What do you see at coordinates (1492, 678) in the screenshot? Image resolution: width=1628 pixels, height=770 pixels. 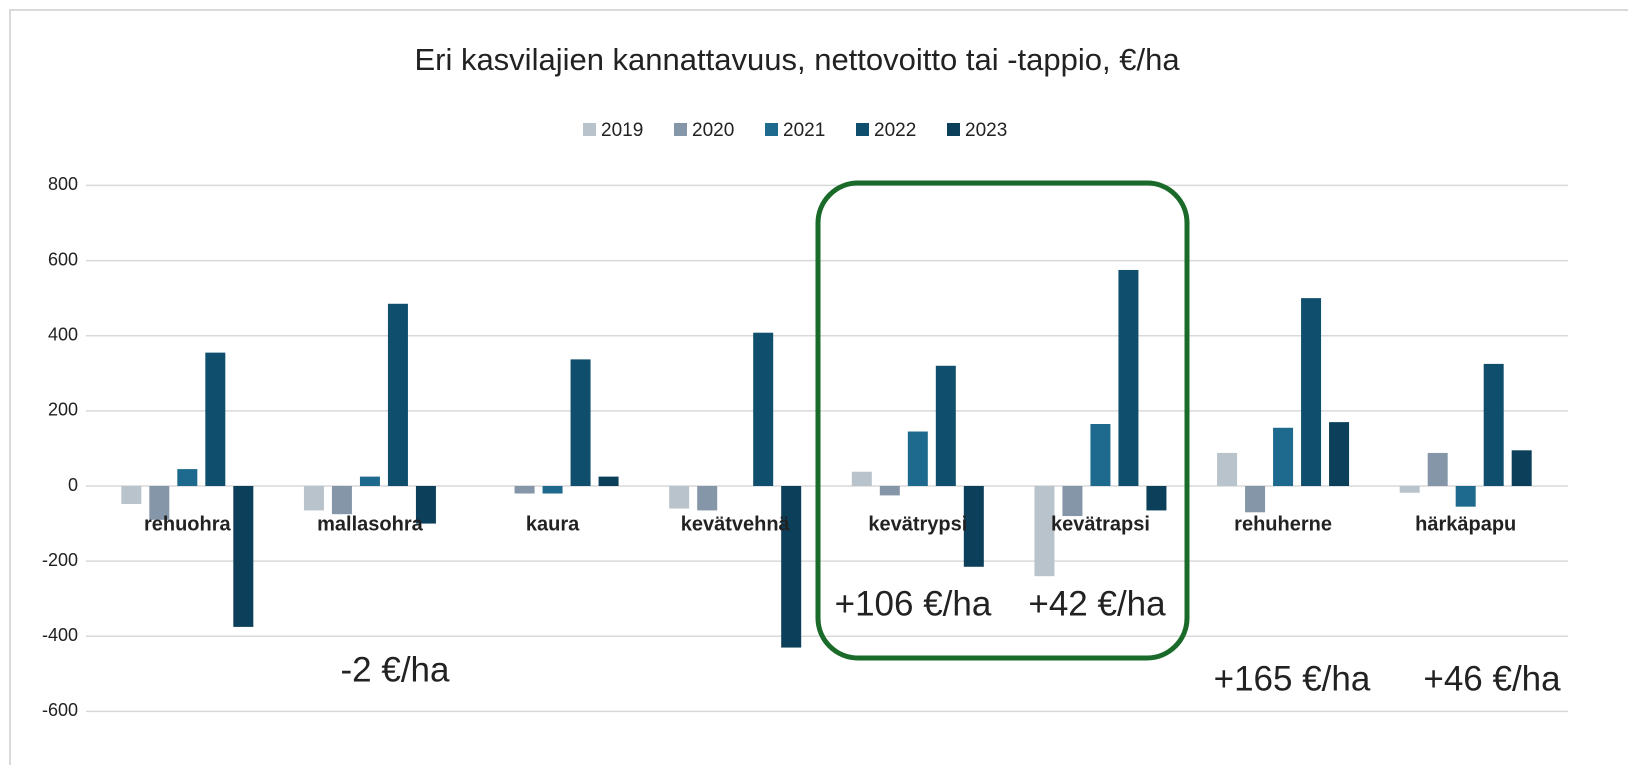 I see `annotation: +46 €/ha` at bounding box center [1492, 678].